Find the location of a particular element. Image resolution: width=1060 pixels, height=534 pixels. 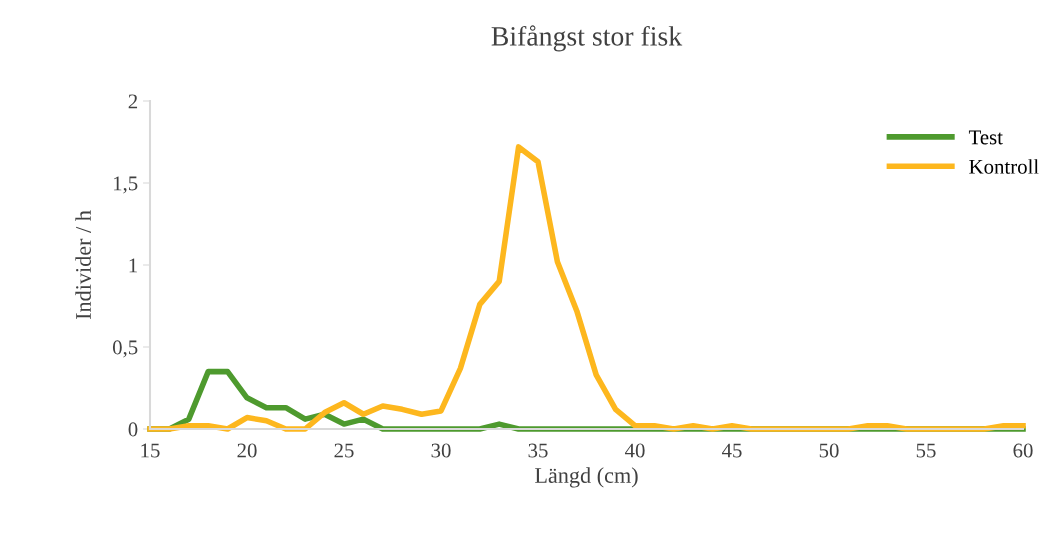

y-tick-label: 0,5 is located at coordinates (125, 349).